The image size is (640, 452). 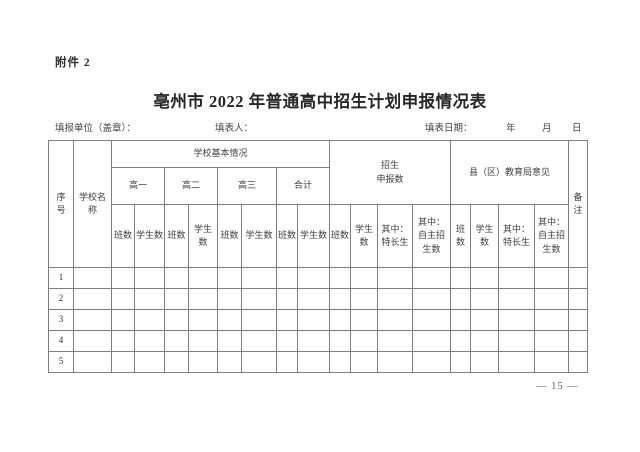 I want to click on row-serial: 1, so click(x=61, y=278).